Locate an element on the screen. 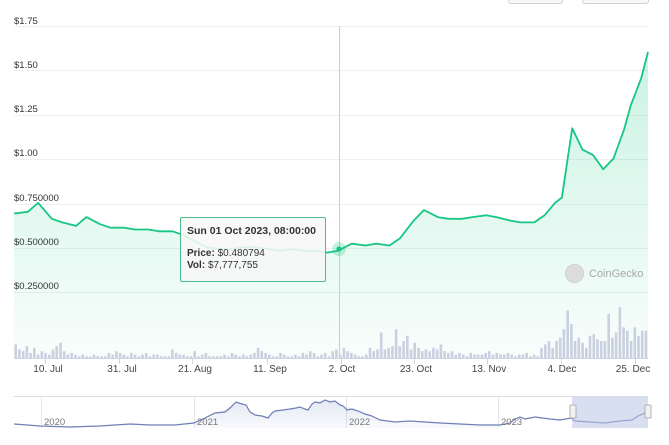 The height and width of the screenshot is (445, 669). x-ticks is located at coordinates (340, 361).